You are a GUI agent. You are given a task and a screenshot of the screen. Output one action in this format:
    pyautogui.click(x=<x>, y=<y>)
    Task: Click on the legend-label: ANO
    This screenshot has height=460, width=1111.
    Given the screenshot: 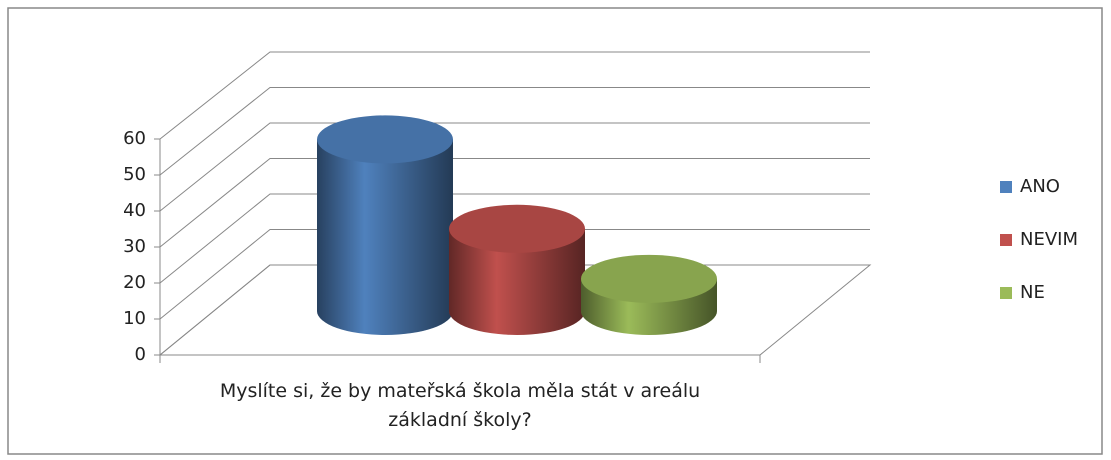 What is the action you would take?
    pyautogui.click(x=1040, y=186)
    